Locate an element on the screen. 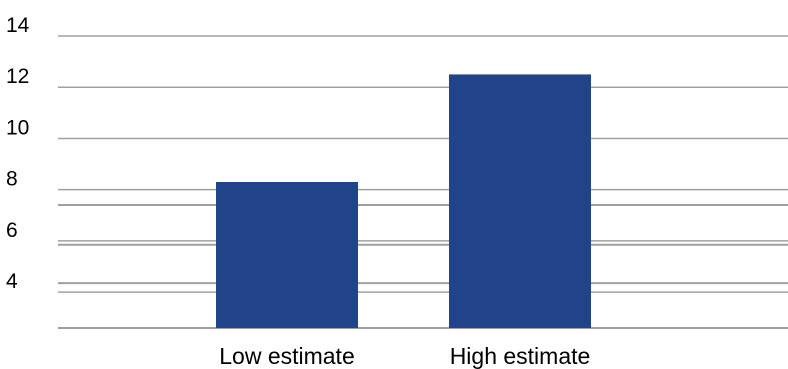  x-axis-category-labels: Low estimate High estimate is located at coordinates (404, 356).